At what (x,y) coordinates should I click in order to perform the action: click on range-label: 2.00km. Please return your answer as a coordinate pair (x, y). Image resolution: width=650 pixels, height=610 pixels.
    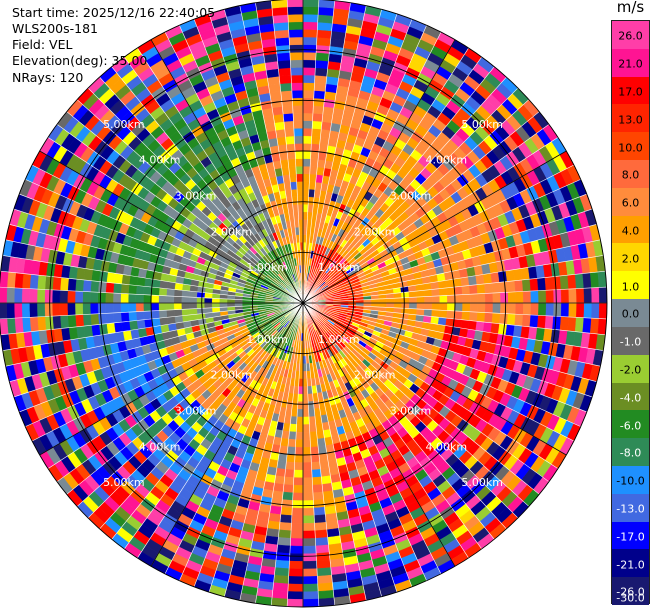
    Looking at the image, I should click on (375, 231).